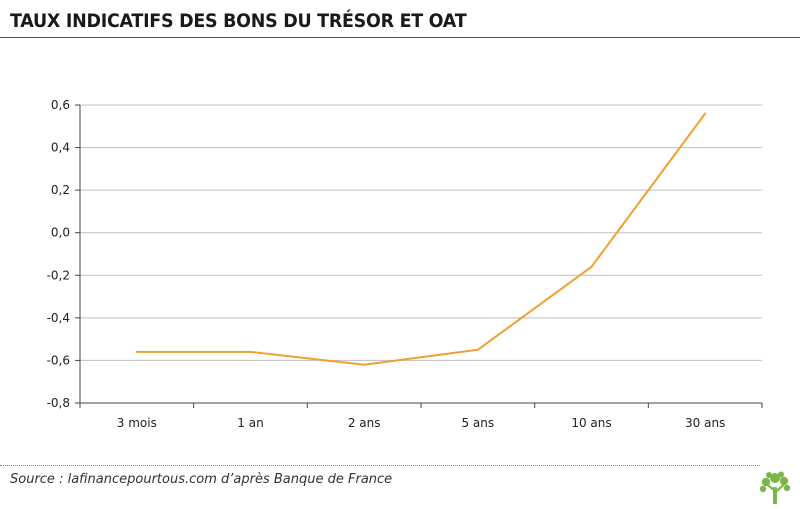  I want to click on tree-logo-icon, so click(775, 487).